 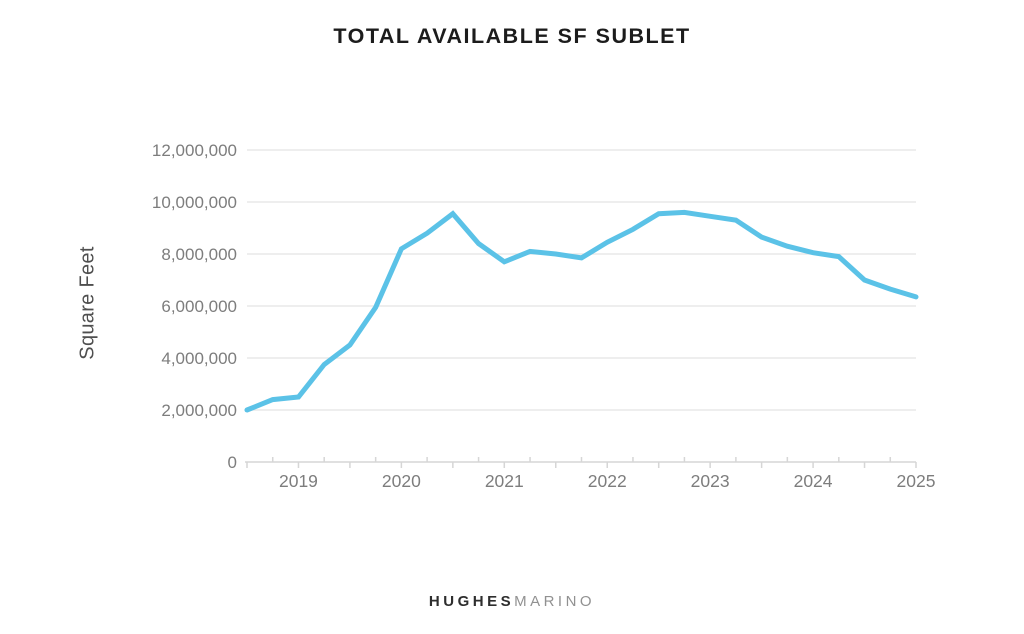 What do you see at coordinates (199, 410) in the screenshot?
I see `y-tick-label: 2,000,000` at bounding box center [199, 410].